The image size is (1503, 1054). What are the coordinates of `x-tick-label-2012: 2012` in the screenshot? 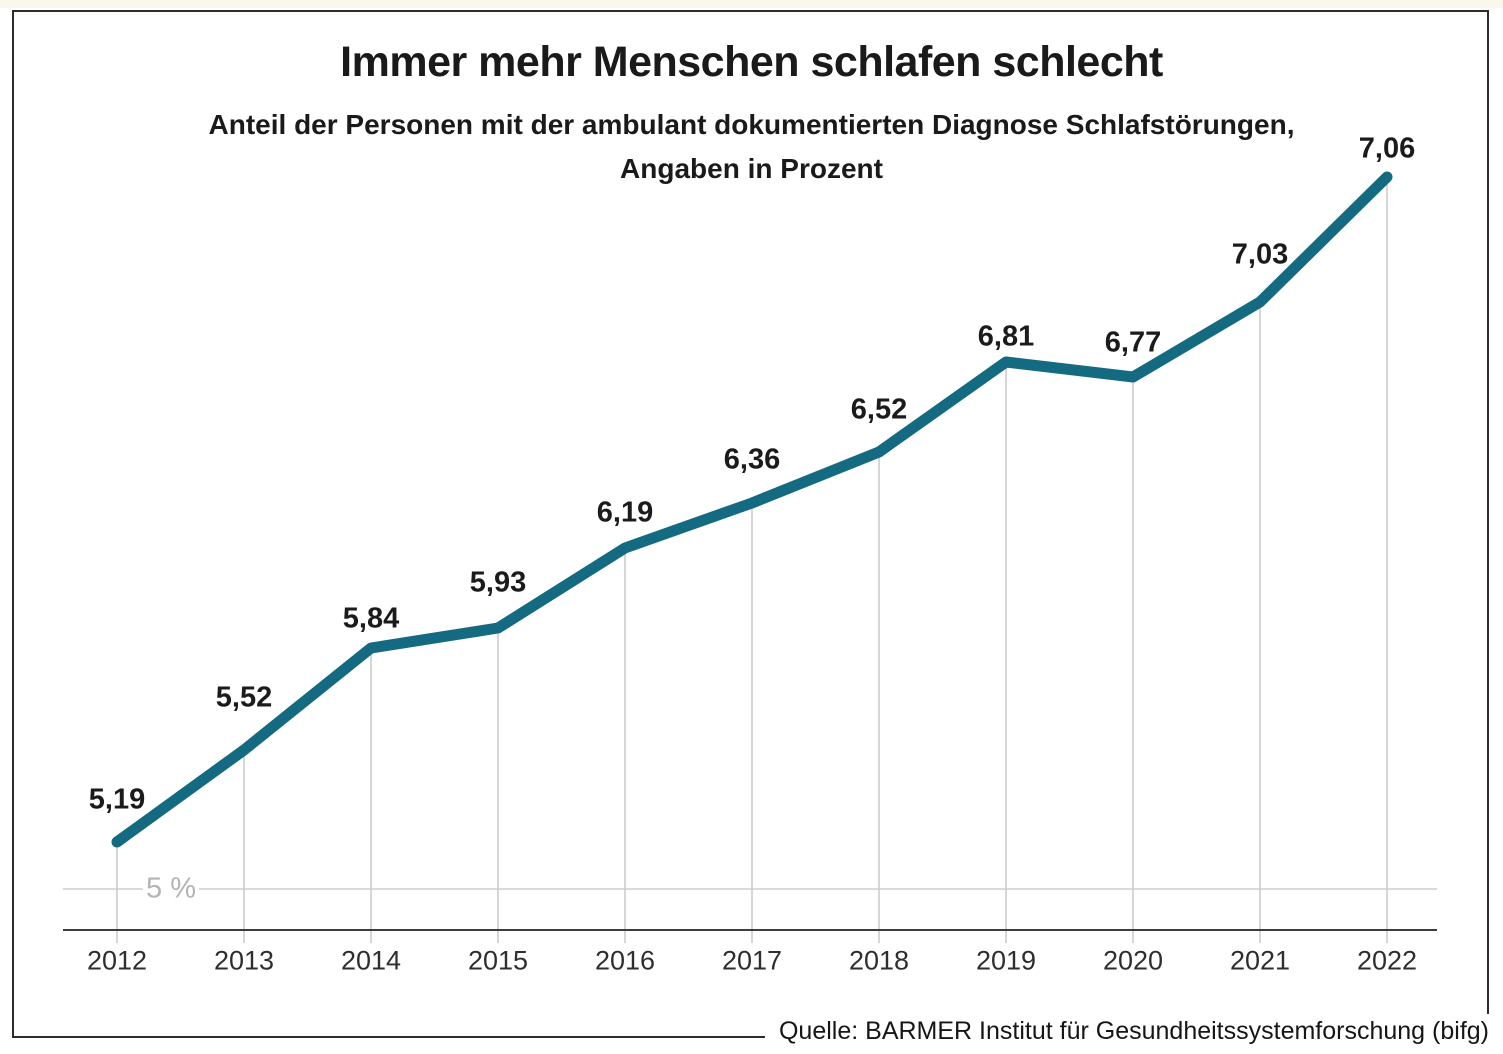 It's located at (117, 960).